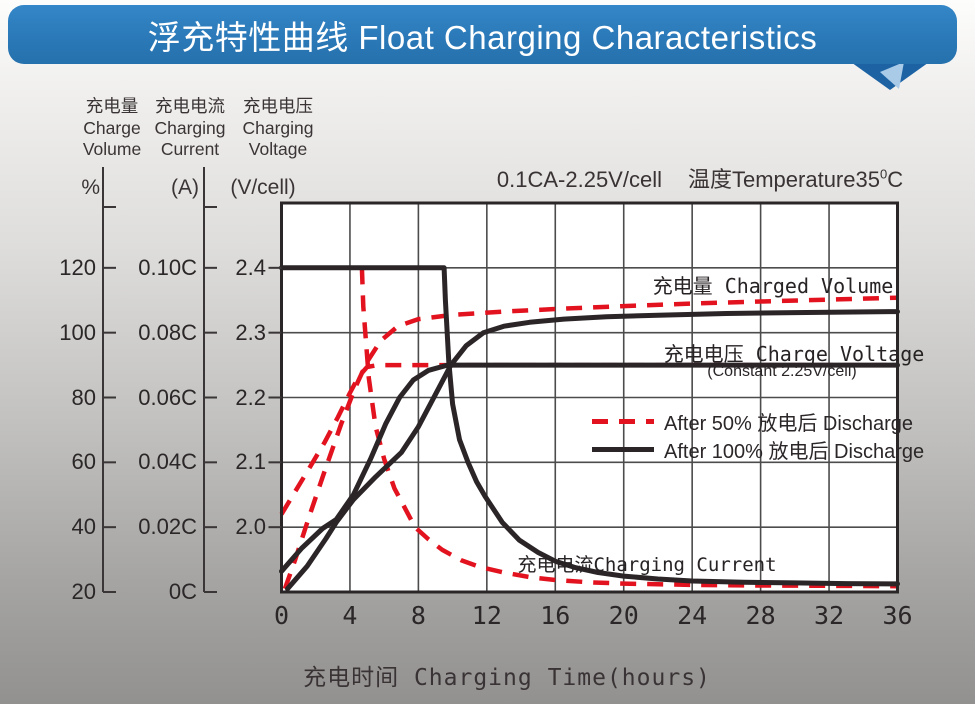 The height and width of the screenshot is (704, 975). What do you see at coordinates (773, 286) in the screenshot?
I see `annotation-charged-volume: 充电量 Charged Volume` at bounding box center [773, 286].